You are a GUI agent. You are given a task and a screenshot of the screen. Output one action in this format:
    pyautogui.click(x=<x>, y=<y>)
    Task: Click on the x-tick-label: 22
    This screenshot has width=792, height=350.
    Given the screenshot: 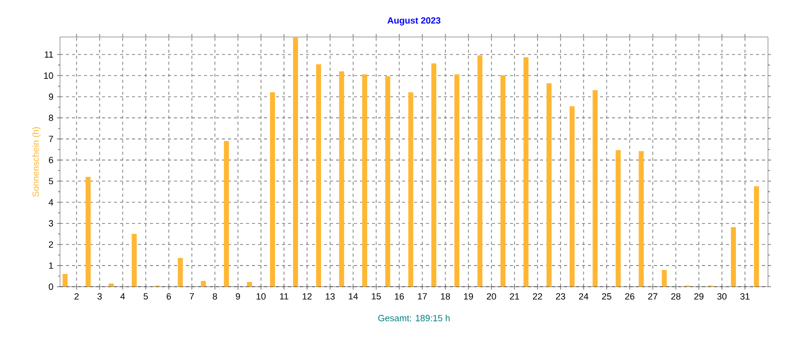 What is the action you would take?
    pyautogui.click(x=537, y=296)
    